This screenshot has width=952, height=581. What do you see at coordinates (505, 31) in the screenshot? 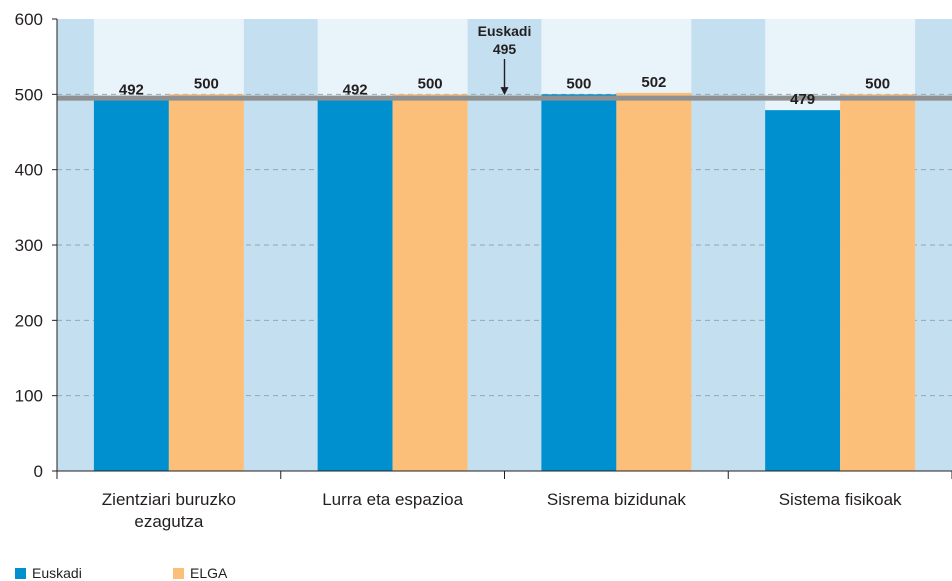
I see `reference-line-label: Euskadi` at bounding box center [505, 31].